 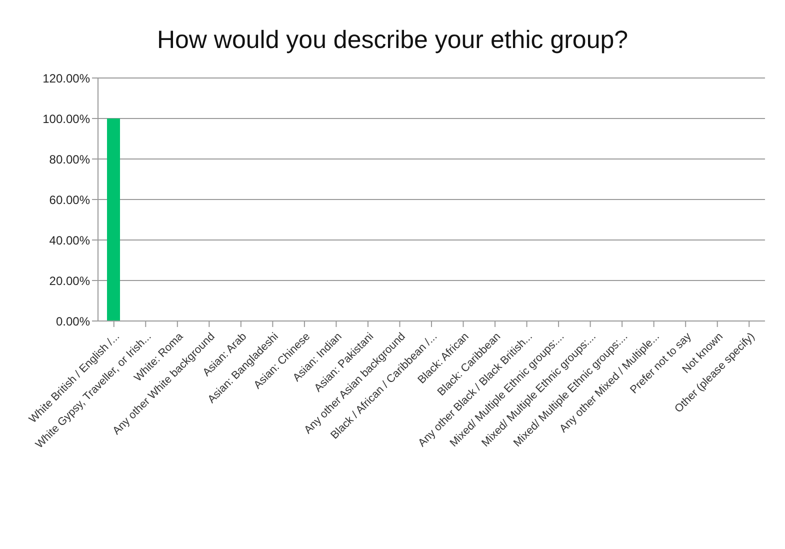 What do you see at coordinates (69, 281) in the screenshot?
I see `y-tick-label: 20.00%` at bounding box center [69, 281].